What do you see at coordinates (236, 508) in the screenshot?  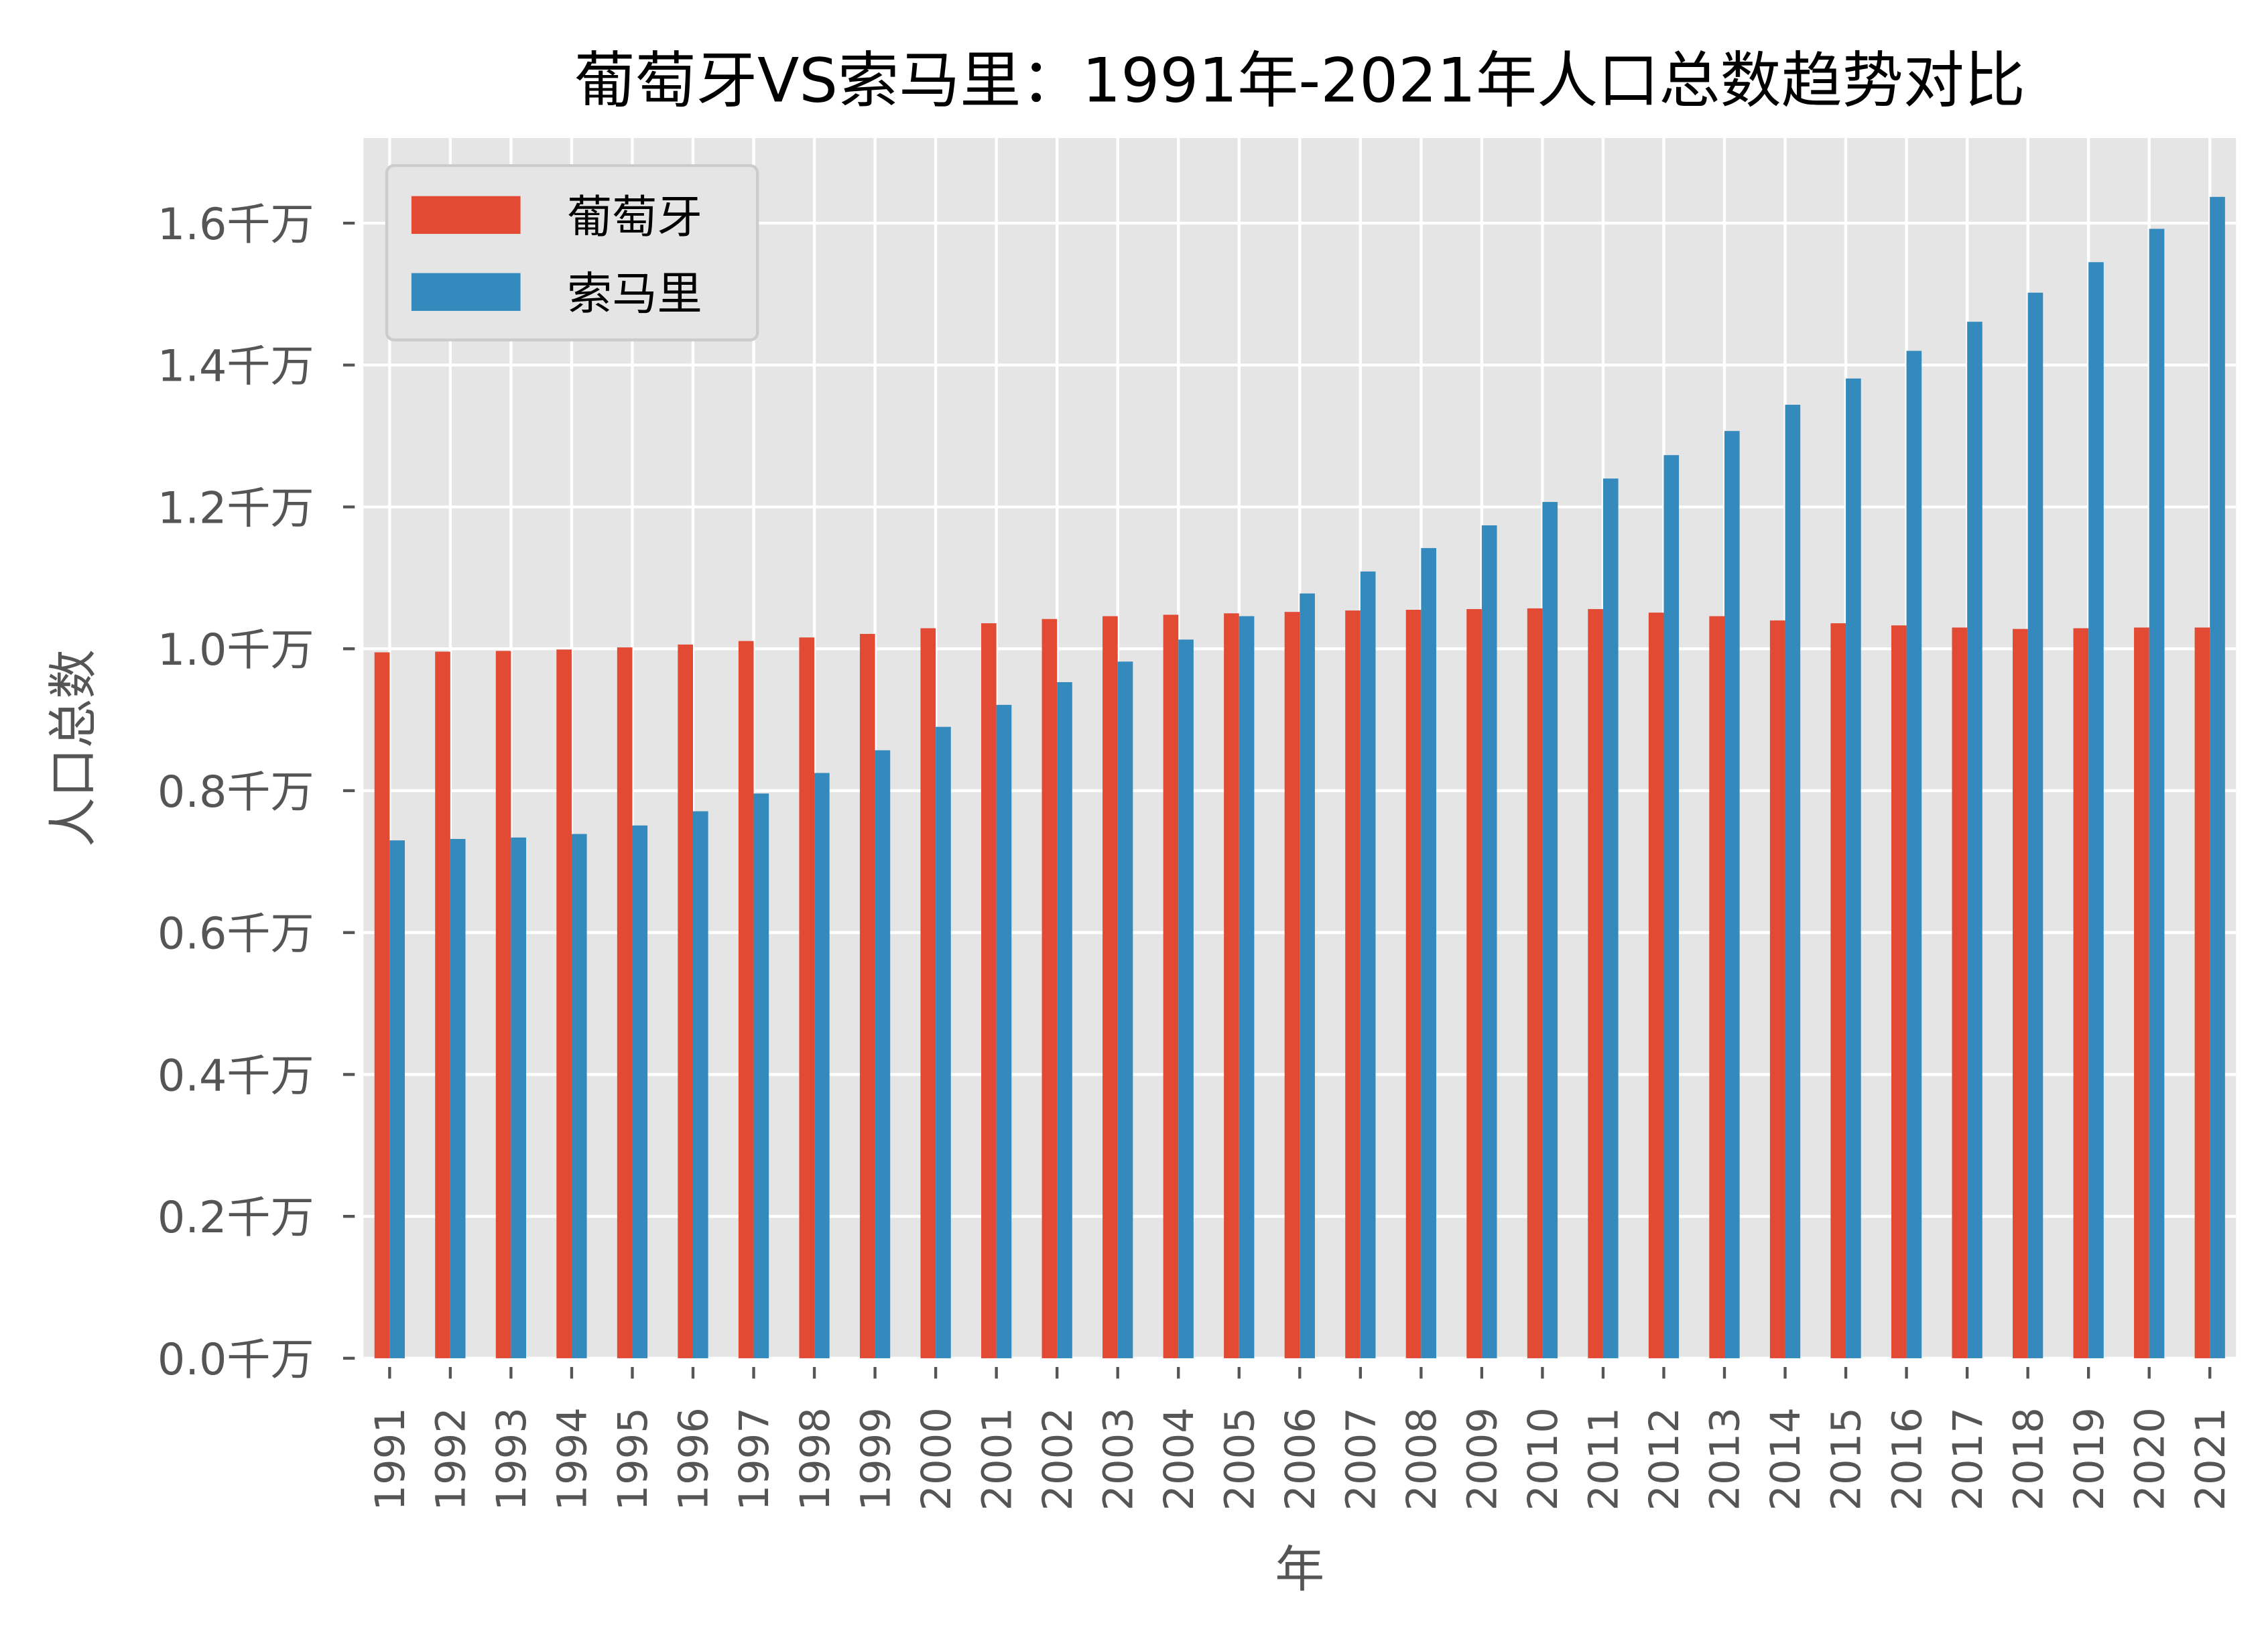 I see `y-tick-label: 1.2千万` at bounding box center [236, 508].